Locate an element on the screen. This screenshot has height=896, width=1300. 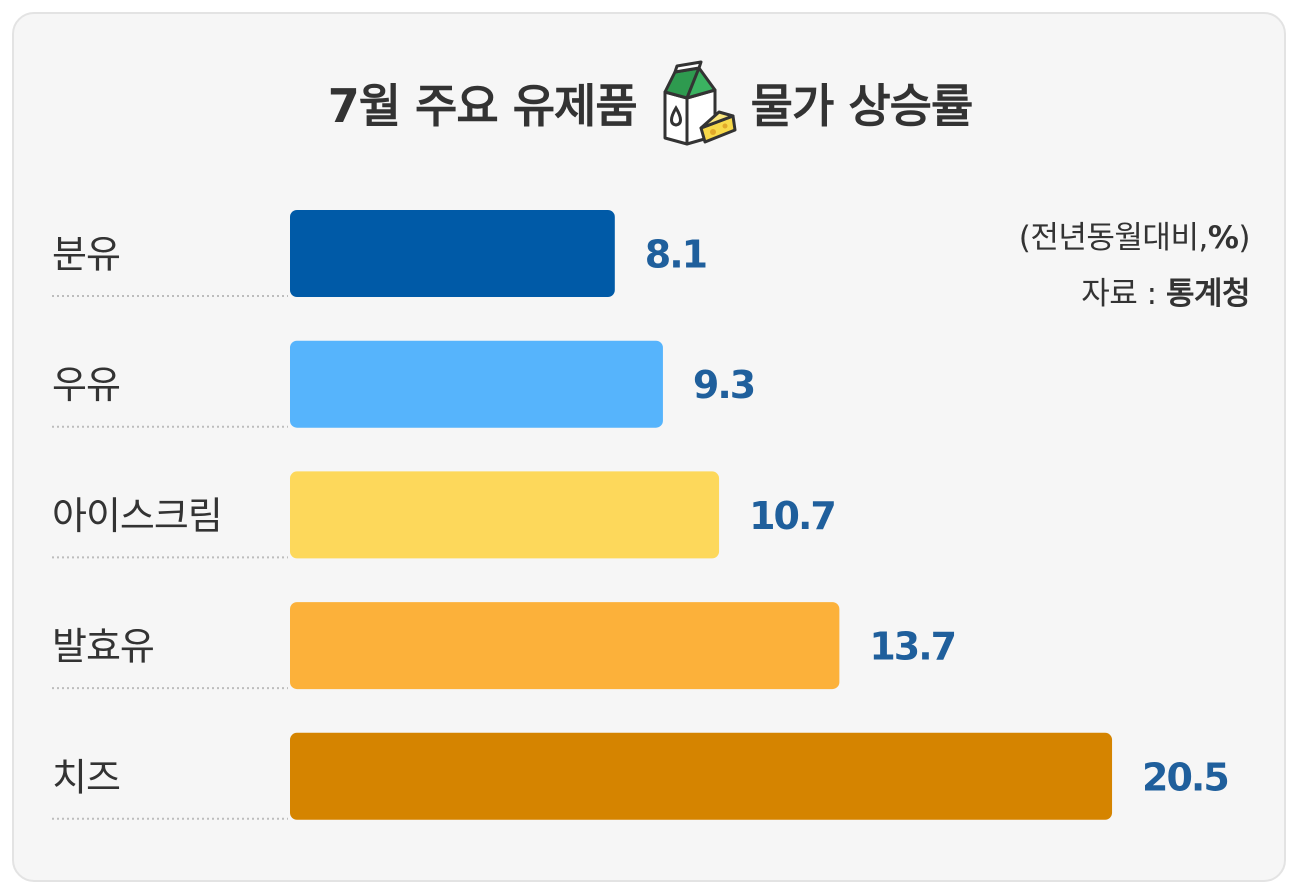
source-name: 통계청 is located at coordinates (1208, 294).